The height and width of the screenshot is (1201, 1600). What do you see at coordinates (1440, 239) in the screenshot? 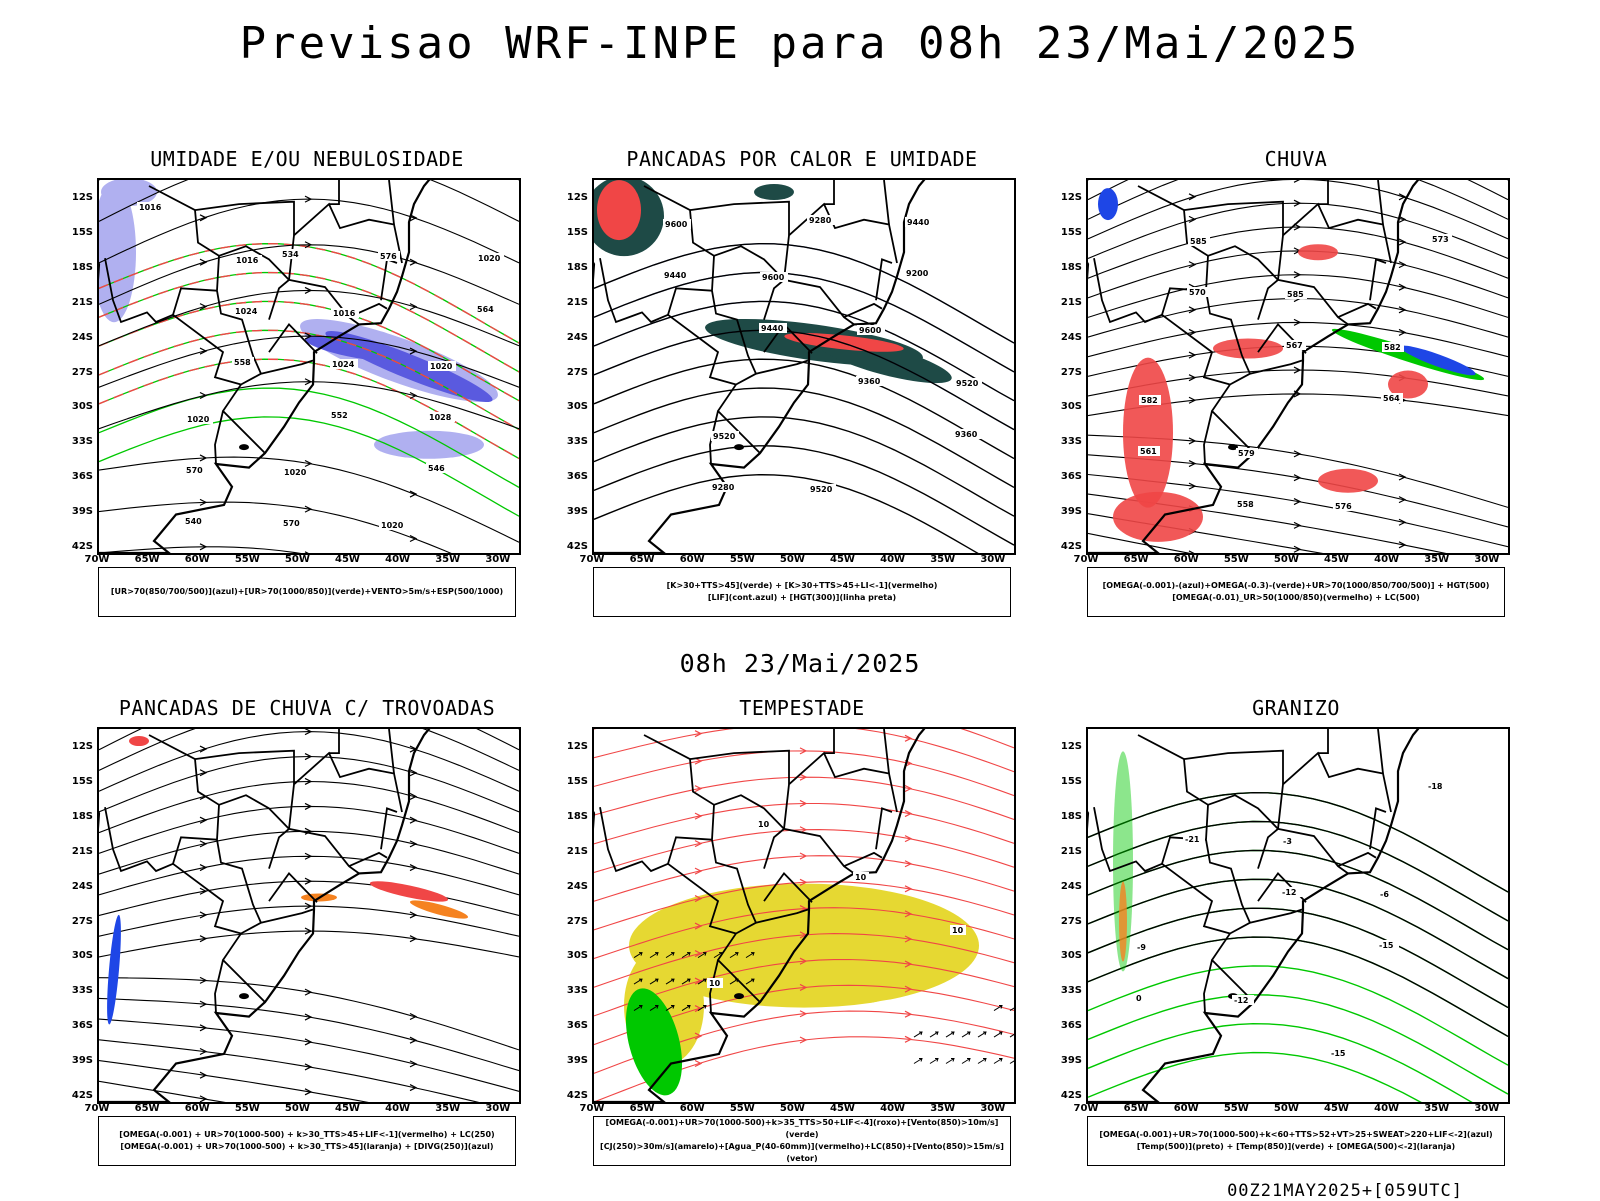
I see `contour-label: 573` at bounding box center [1440, 239].